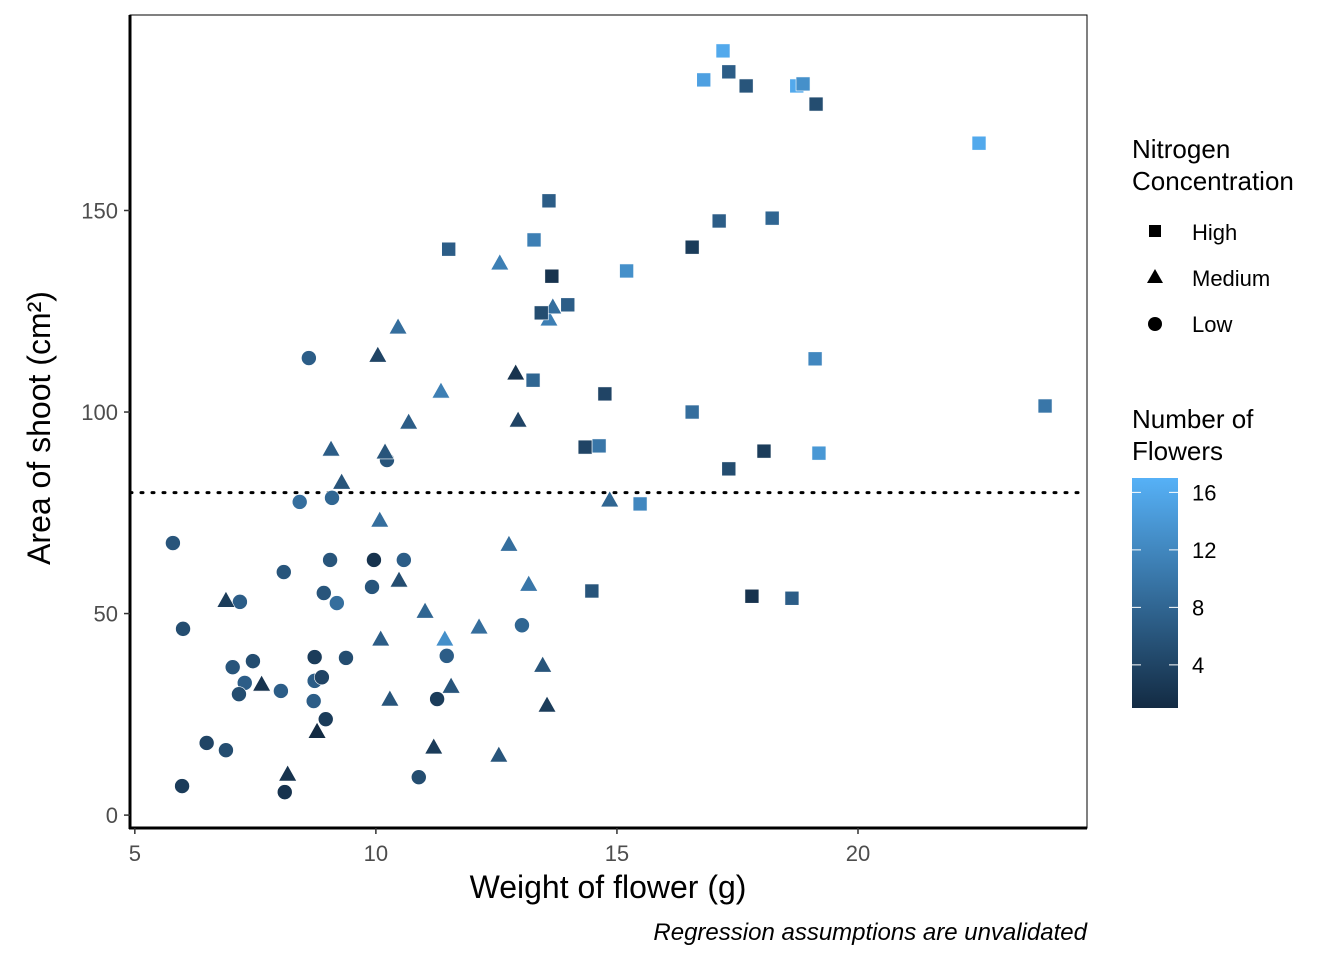  What do you see at coordinates (1204, 492) in the screenshot?
I see `colorbar-tick-label: 16` at bounding box center [1204, 492].